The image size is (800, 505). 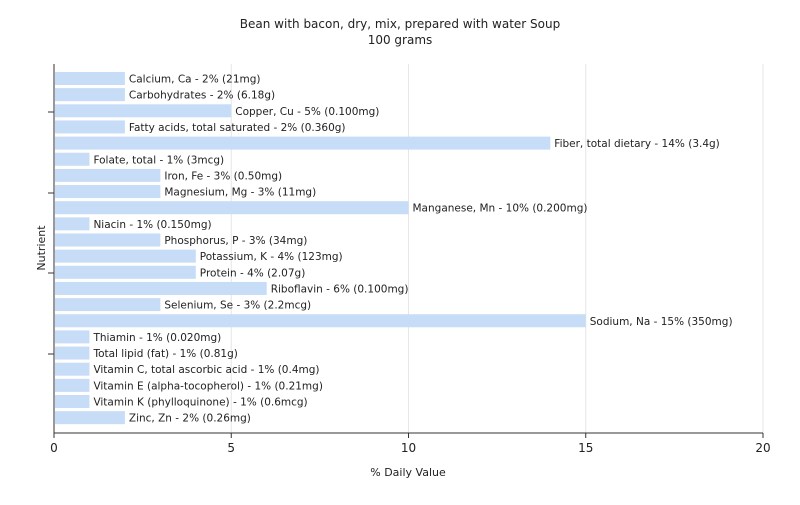 What do you see at coordinates (636, 144) in the screenshot?
I see `bar-label: Fiber, total dietary - 14% (3.4g)` at bounding box center [636, 144].